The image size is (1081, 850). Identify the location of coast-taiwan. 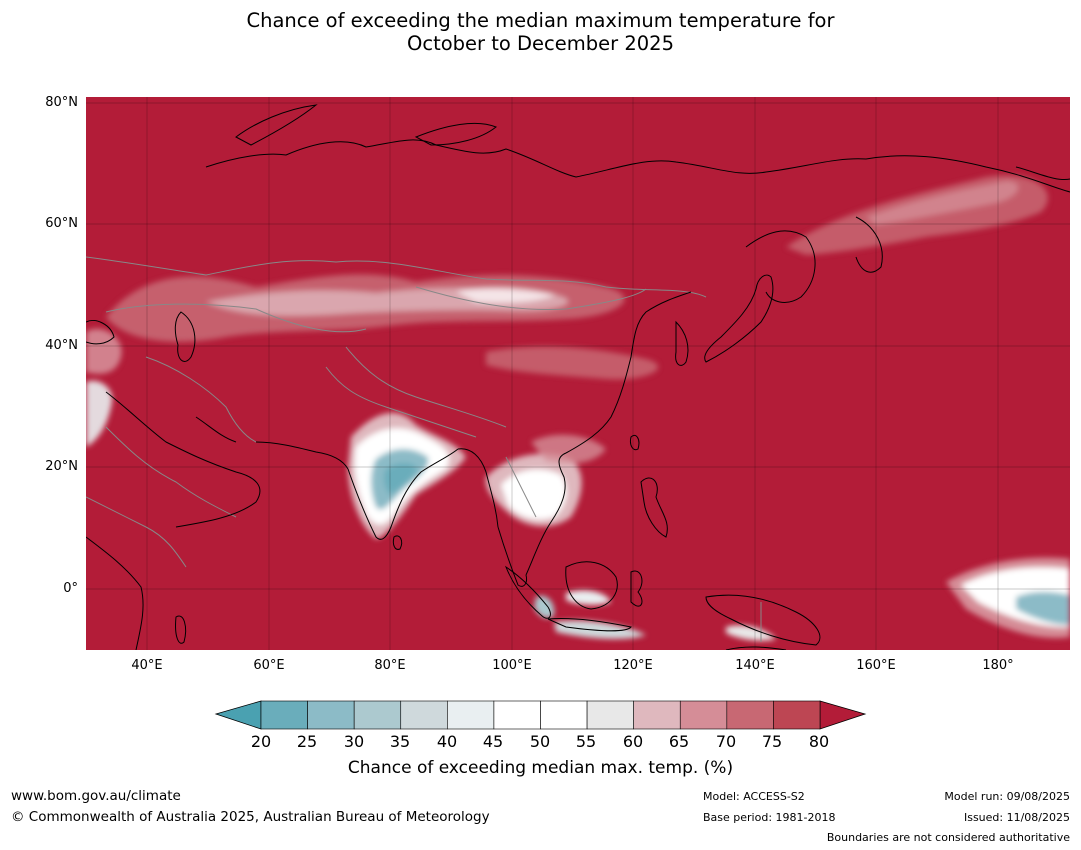
(635, 442).